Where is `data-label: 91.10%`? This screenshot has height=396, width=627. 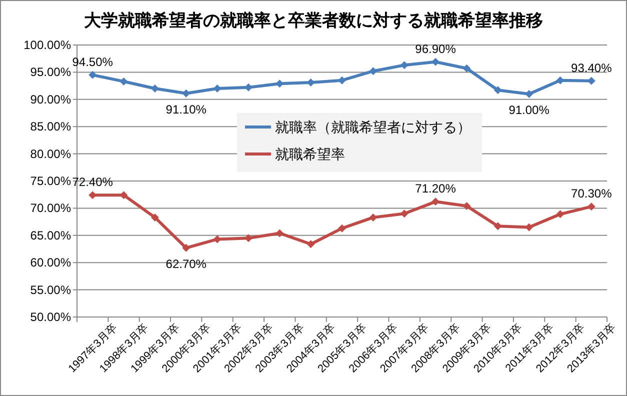
data-label: 91.10% is located at coordinates (186, 109).